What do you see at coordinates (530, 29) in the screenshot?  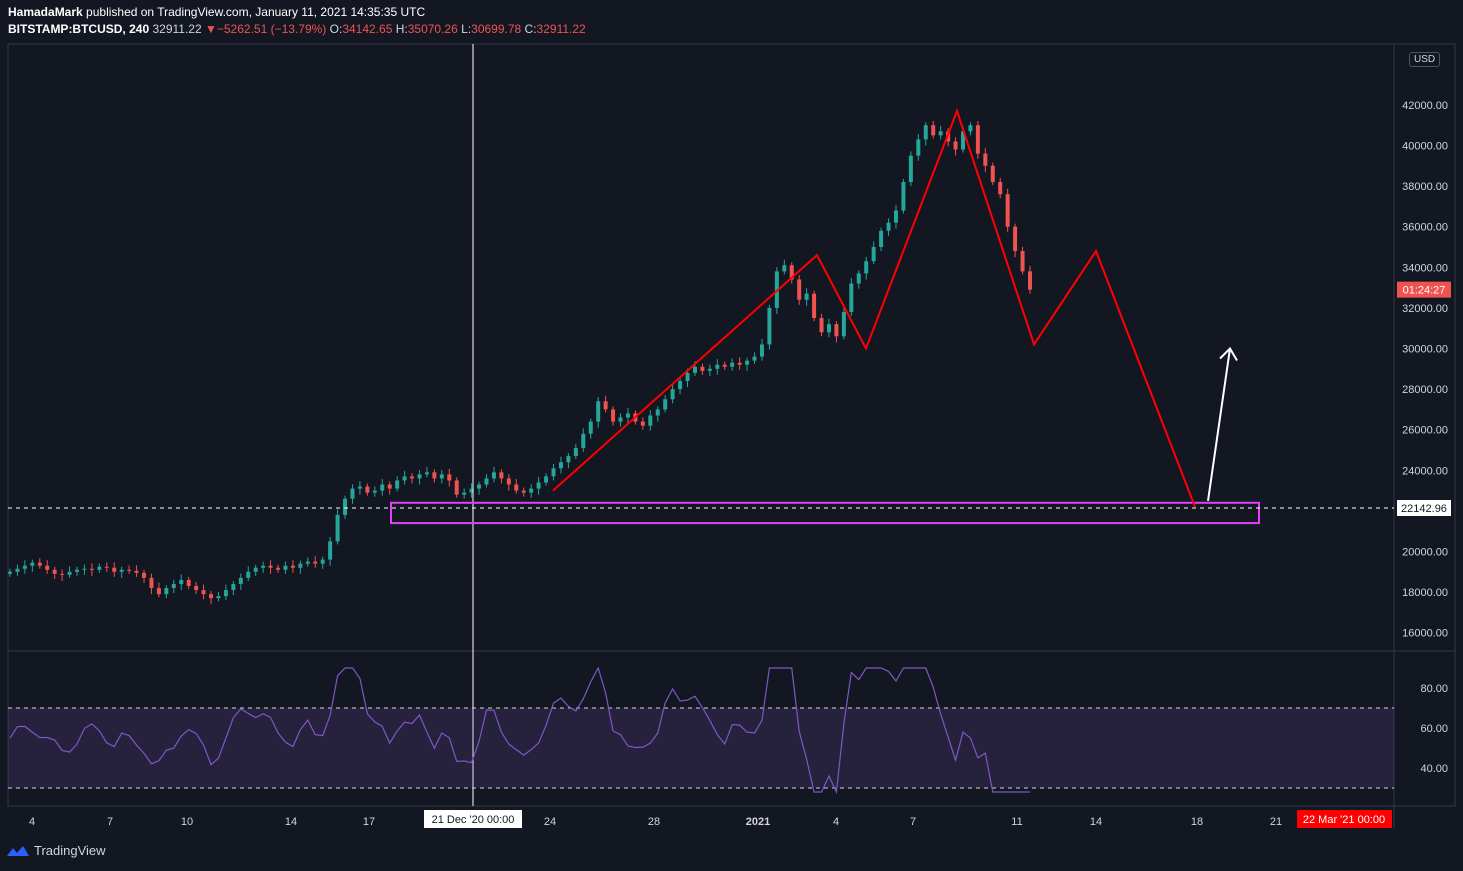 I see `close-label: C:` at bounding box center [530, 29].